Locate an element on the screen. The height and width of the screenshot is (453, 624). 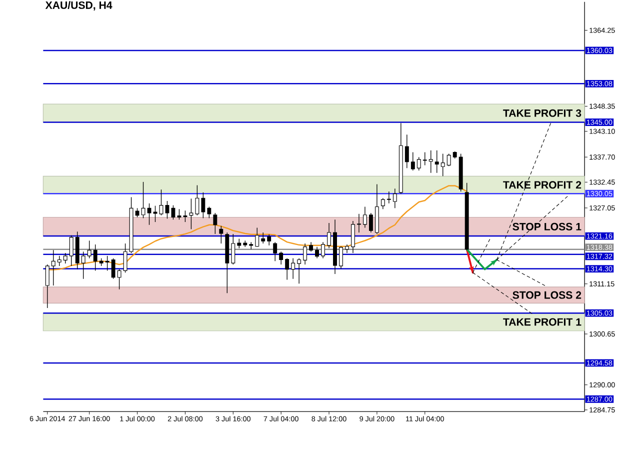
chart-title: XAU/USD, H4 is located at coordinates (78, 6).